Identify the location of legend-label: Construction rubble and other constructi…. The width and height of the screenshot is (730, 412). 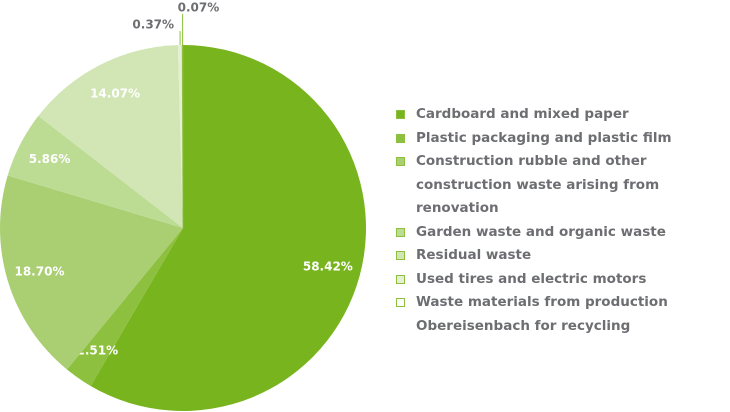
(538, 184).